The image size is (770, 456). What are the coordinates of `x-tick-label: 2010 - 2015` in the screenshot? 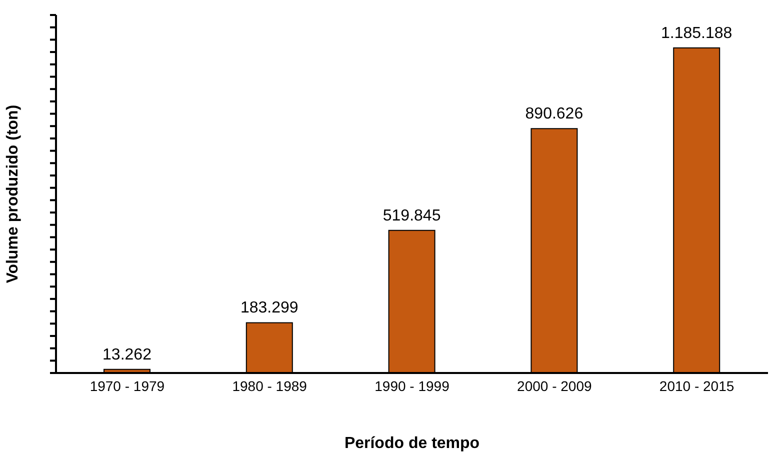 It's located at (696, 386).